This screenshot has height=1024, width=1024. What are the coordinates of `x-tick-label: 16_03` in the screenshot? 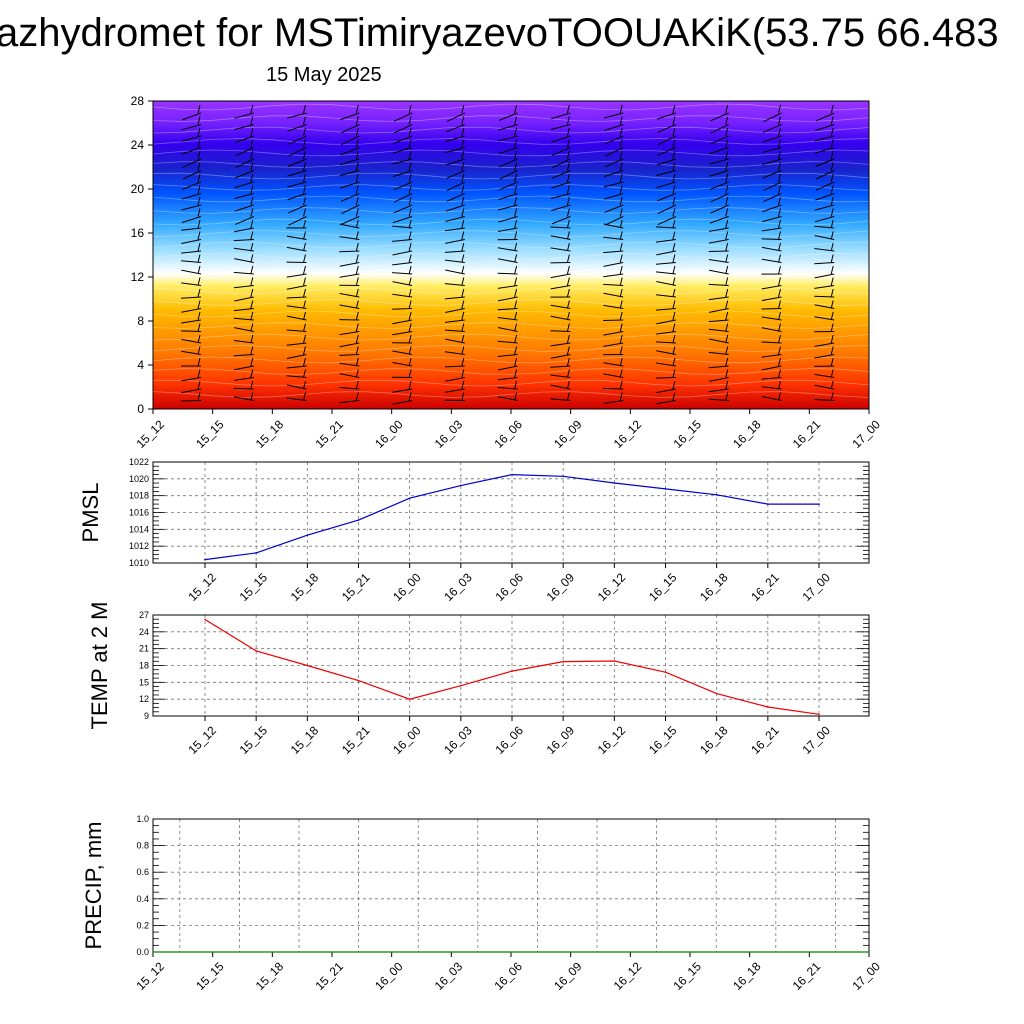 It's located at (449, 976).